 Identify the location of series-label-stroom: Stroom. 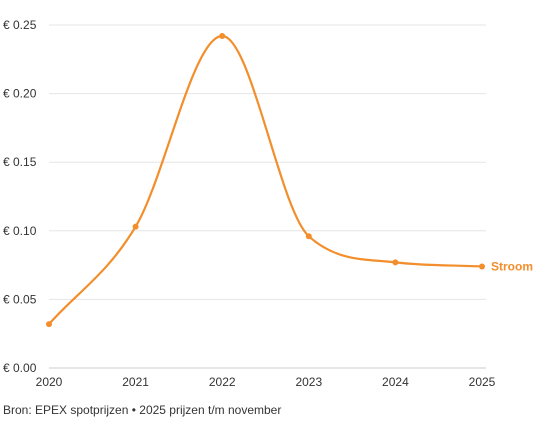
(512, 266).